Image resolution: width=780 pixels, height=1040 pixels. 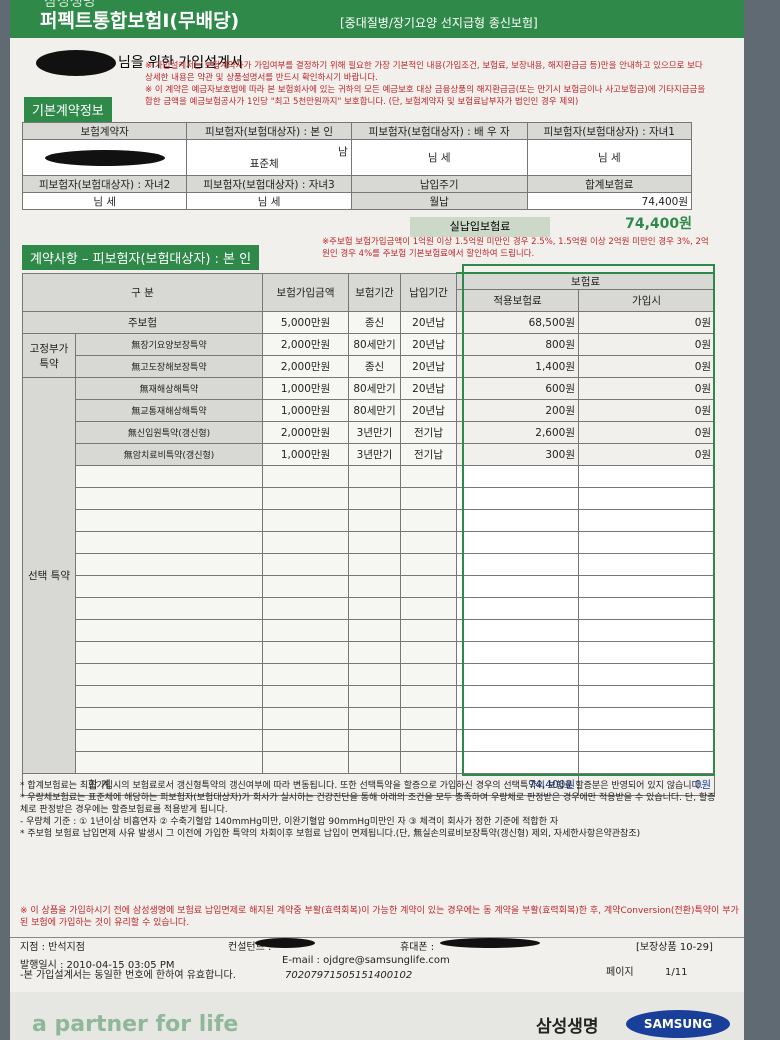 What do you see at coordinates (180, 63) in the screenshot?
I see `plan-title: 님을 위한 가입설계서` at bounding box center [180, 63].